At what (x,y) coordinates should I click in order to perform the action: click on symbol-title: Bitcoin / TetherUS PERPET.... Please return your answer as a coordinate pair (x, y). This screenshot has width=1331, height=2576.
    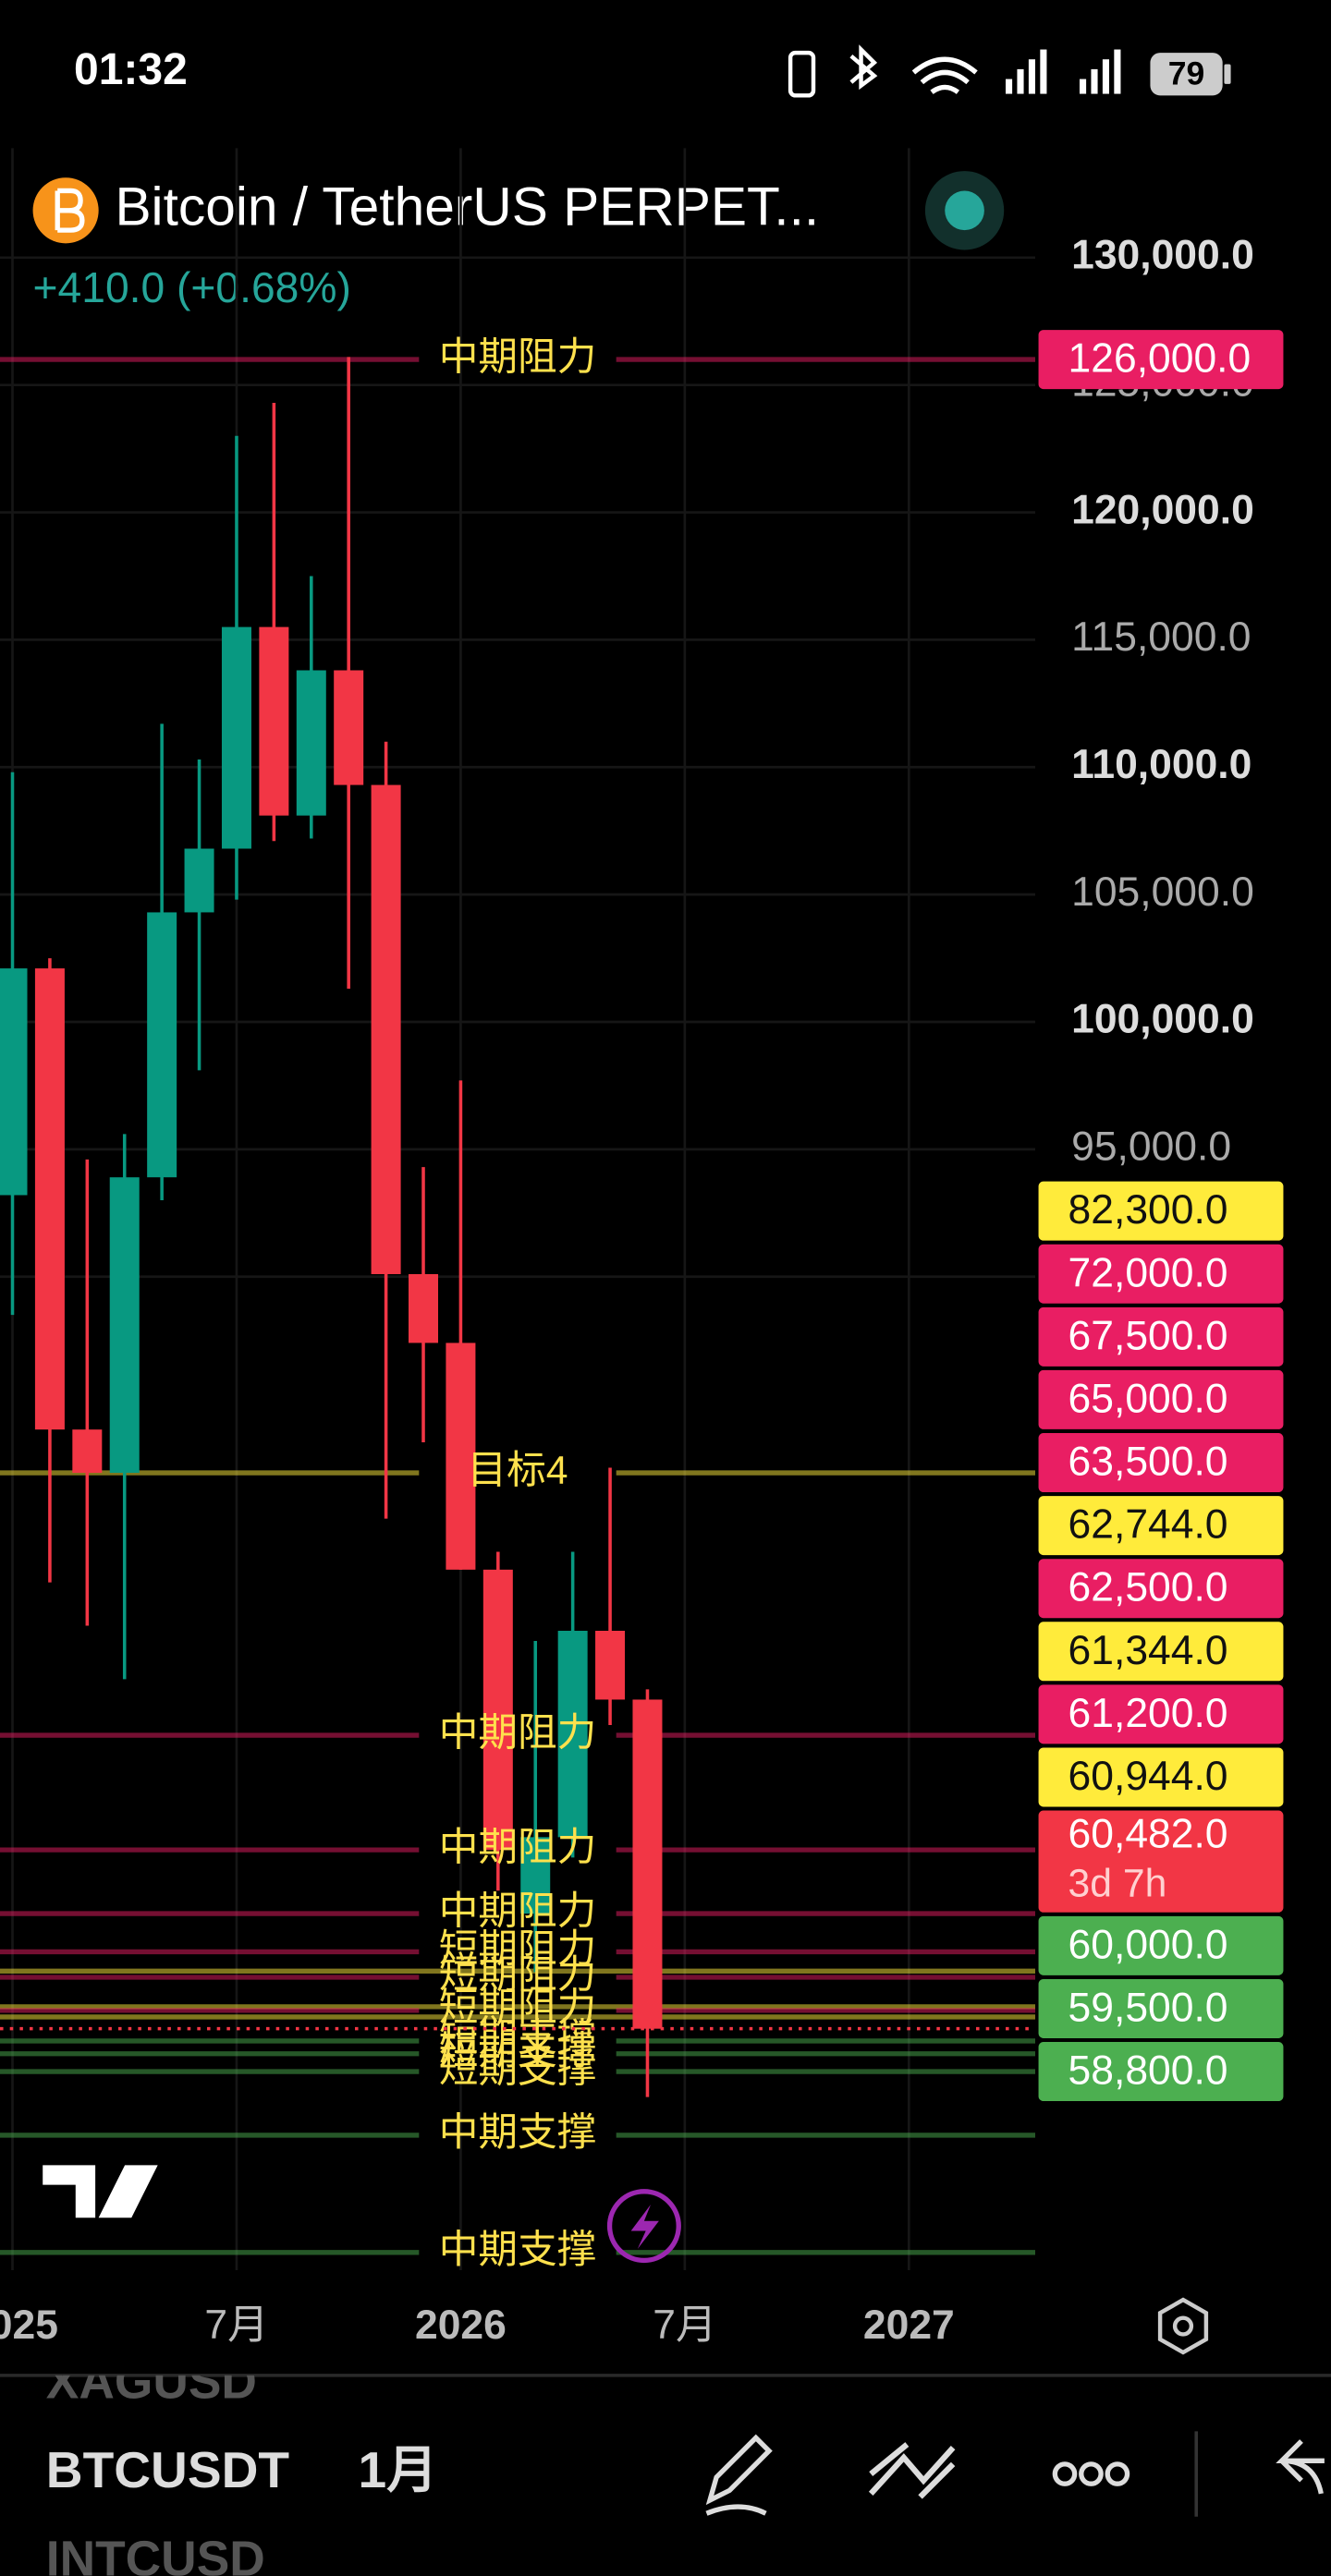
    Looking at the image, I should click on (467, 206).